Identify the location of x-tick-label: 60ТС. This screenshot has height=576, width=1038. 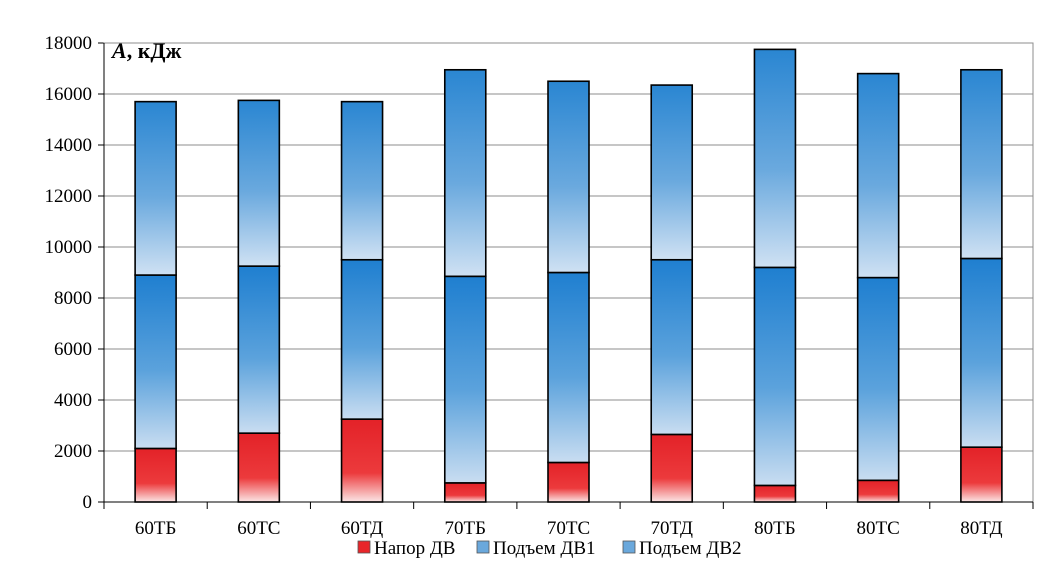
(258, 528).